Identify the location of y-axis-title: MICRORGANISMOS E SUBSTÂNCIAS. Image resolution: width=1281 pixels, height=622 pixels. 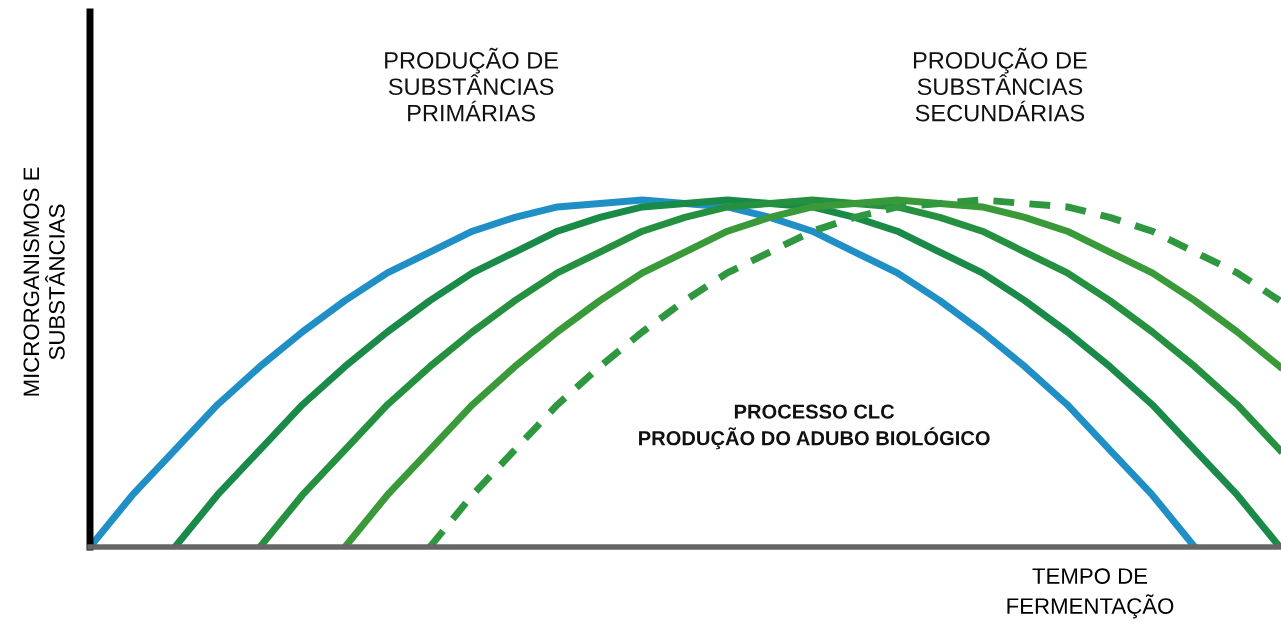
(44, 281).